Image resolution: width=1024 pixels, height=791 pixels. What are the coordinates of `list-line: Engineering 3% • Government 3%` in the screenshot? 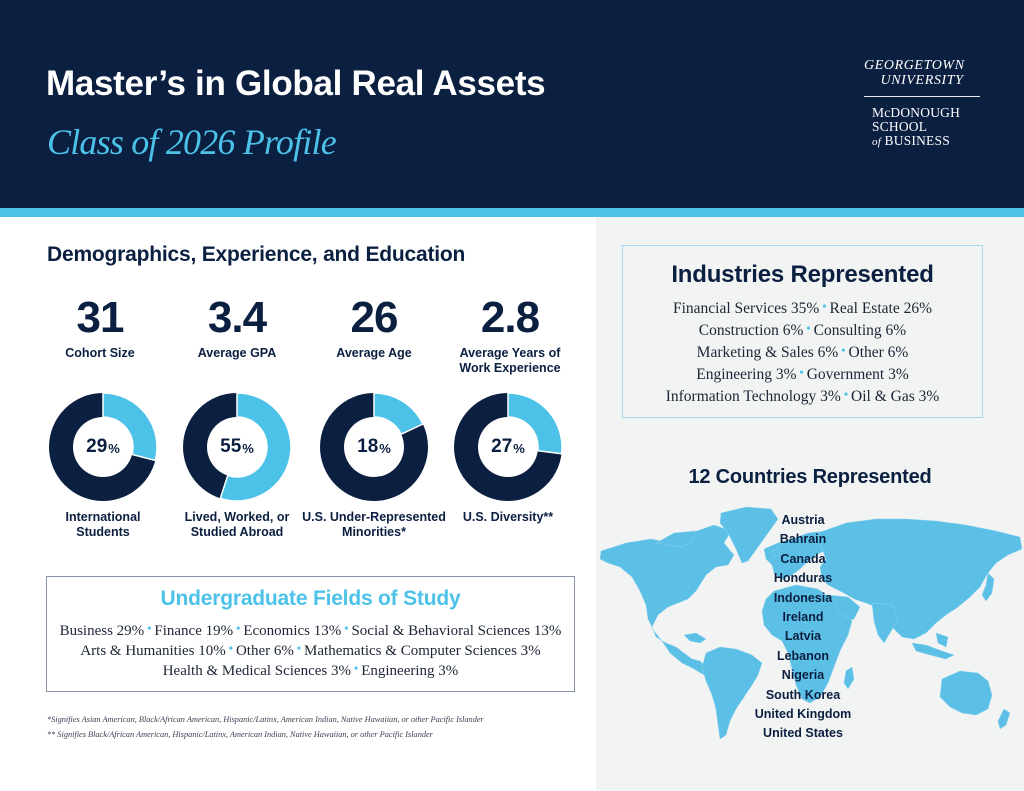 It's located at (802, 375).